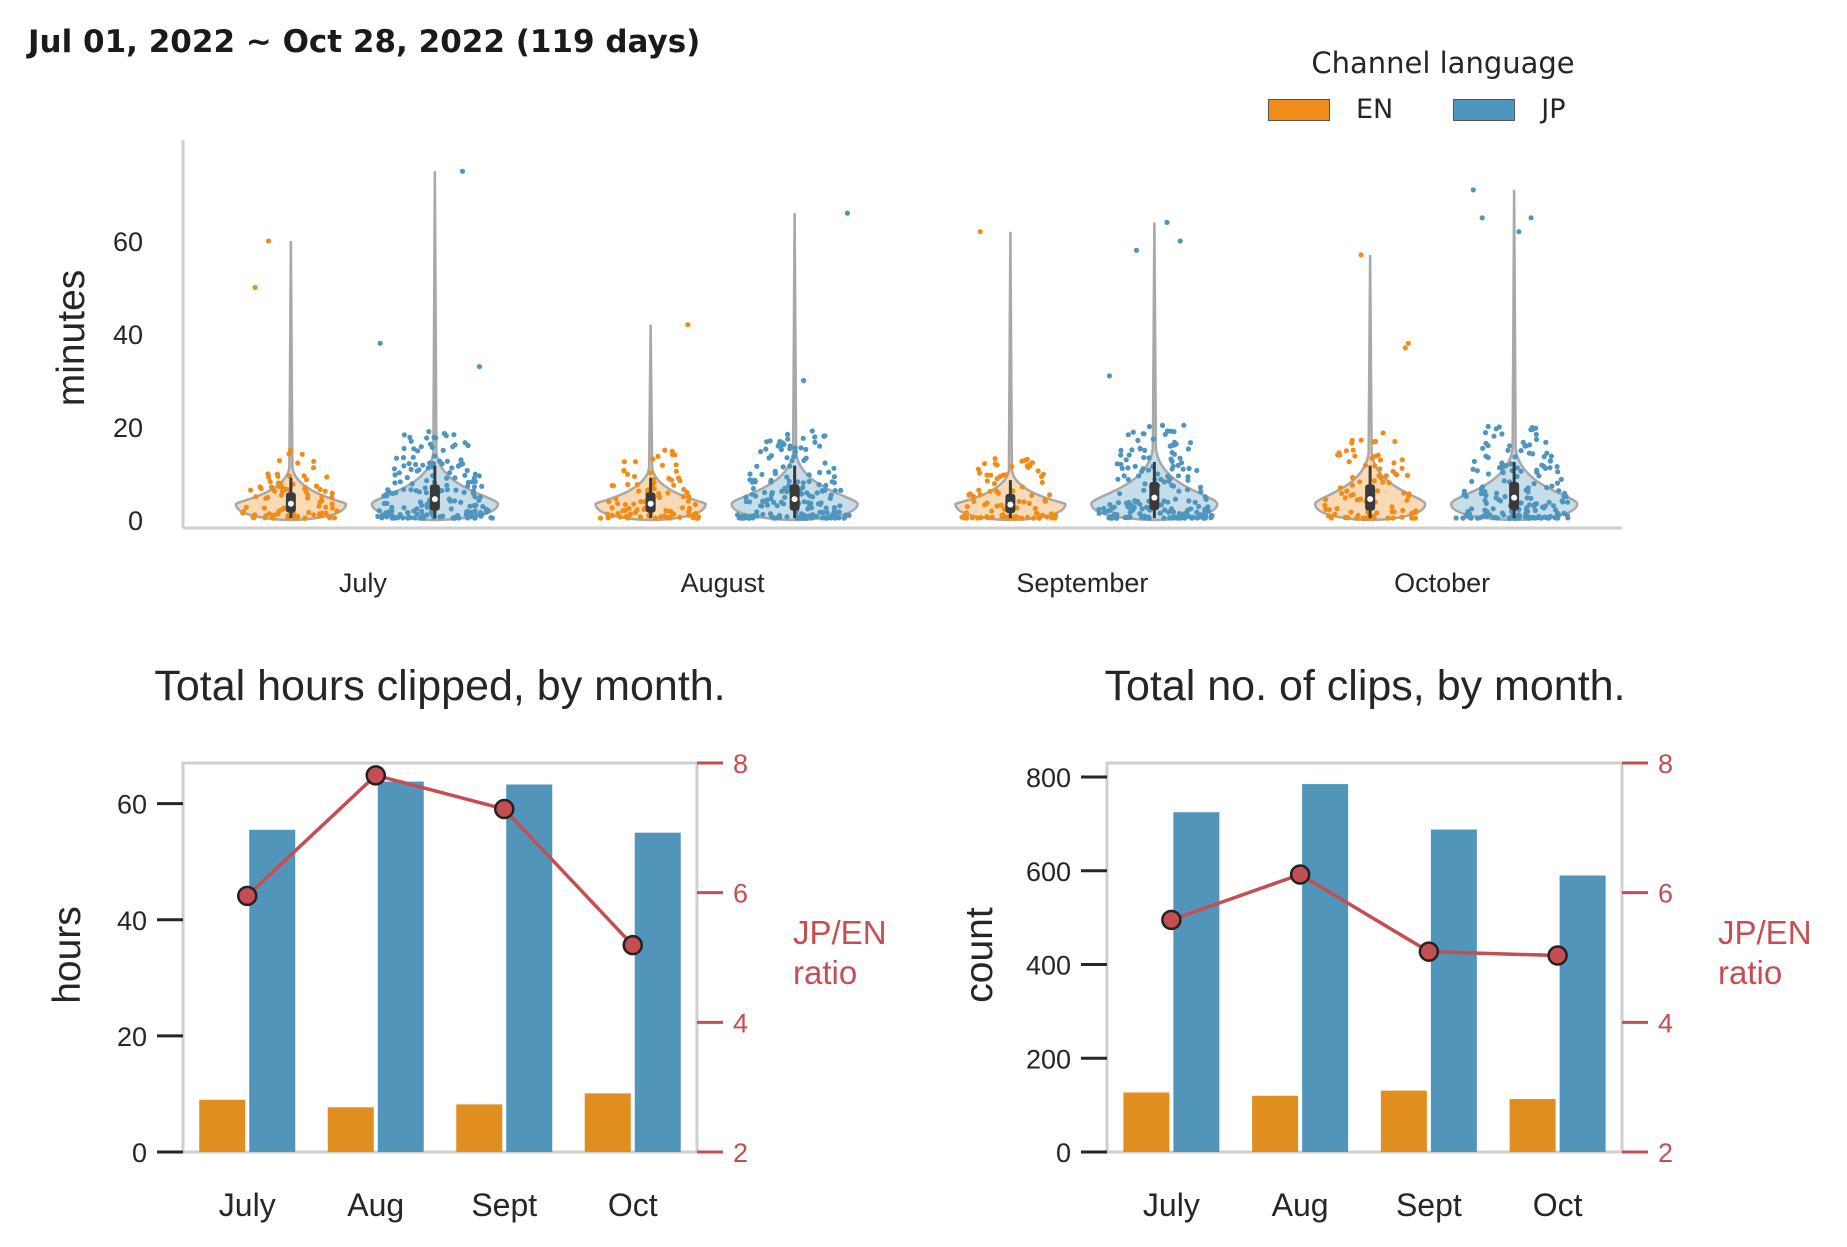  Describe the element at coordinates (1330, 109) in the screenshot. I see `legend-entry-en: EN` at that location.